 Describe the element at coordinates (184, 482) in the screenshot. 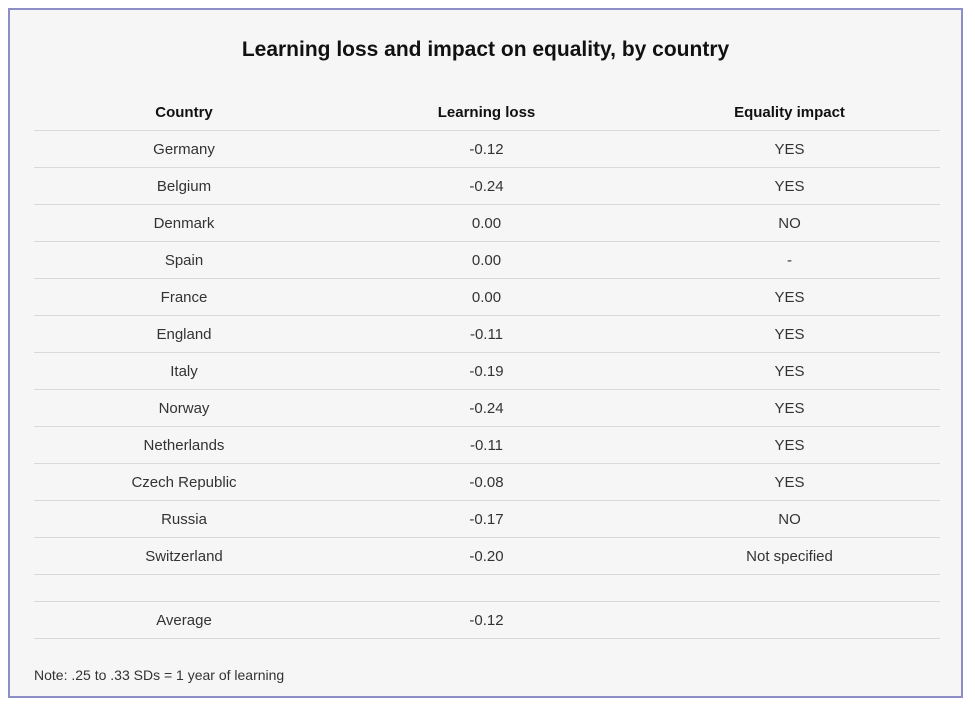

I see `country-cell: Czech Republic` at that location.